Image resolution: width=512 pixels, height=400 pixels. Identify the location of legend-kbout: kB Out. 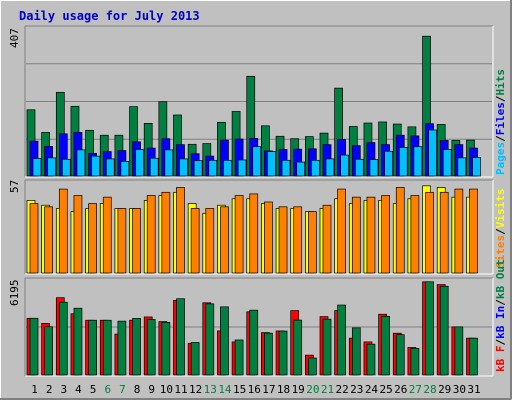
(500, 279).